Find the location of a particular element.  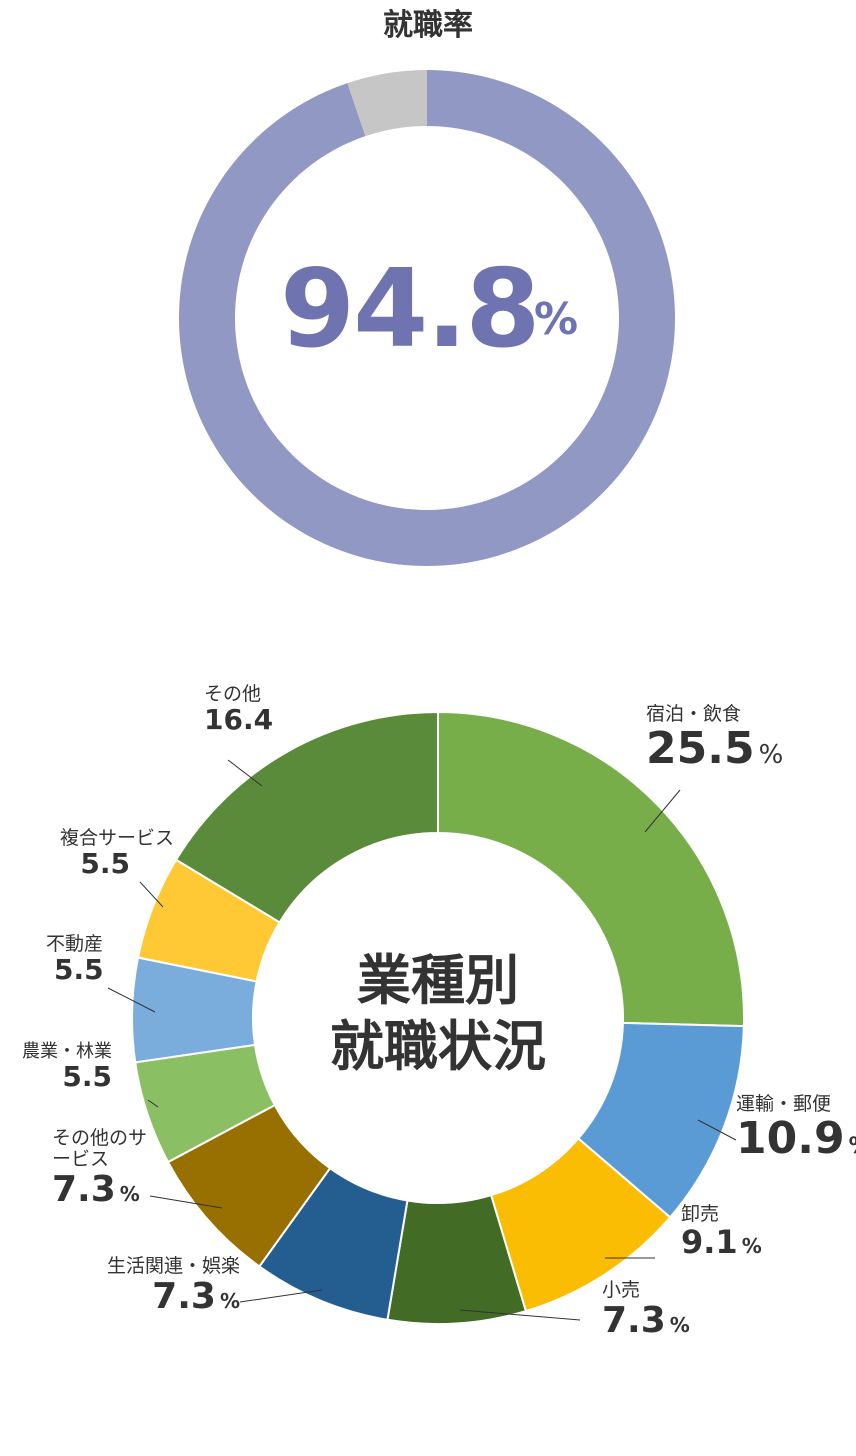

slice-label-real-estate: 不動産 5.5 is located at coordinates (75, 960).